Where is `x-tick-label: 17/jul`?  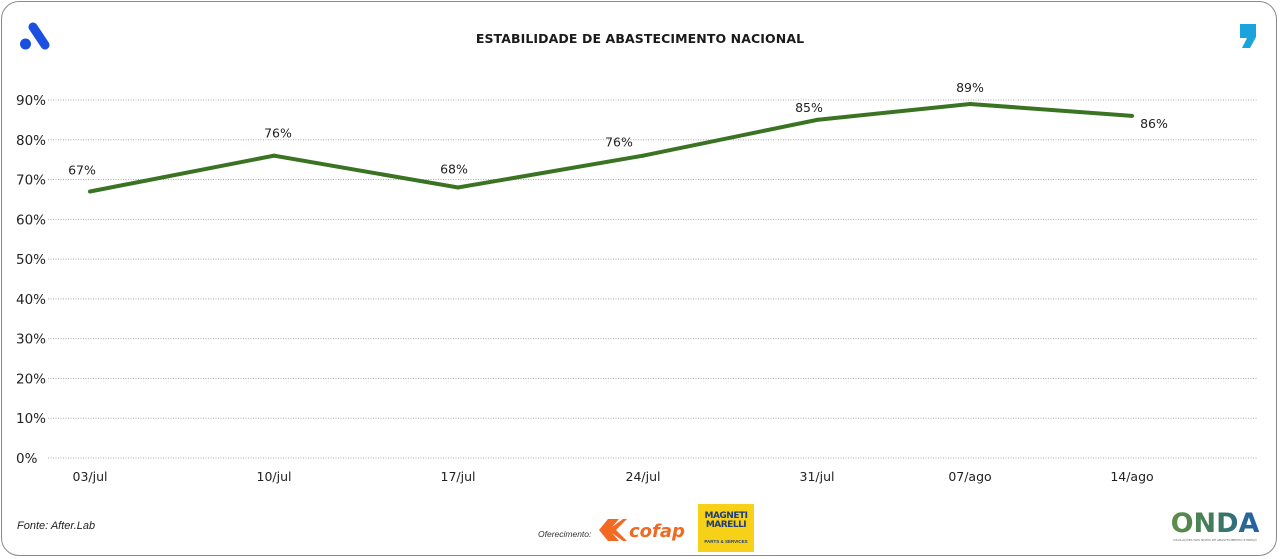 x-tick-label: 17/jul is located at coordinates (458, 476).